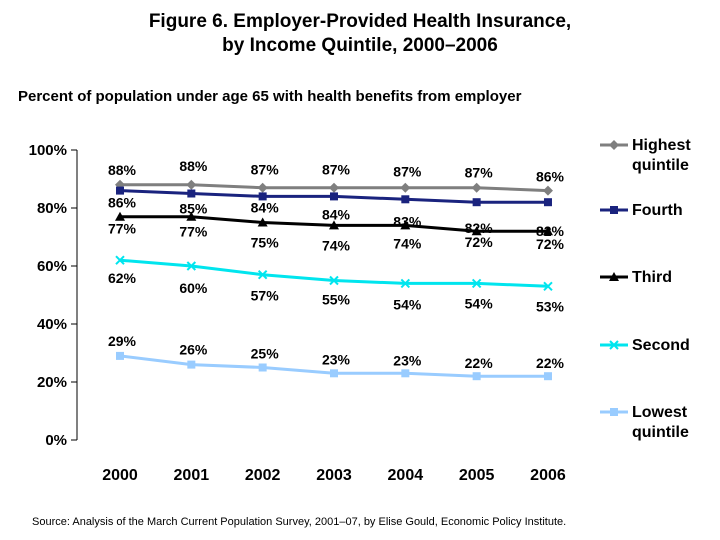 The width and height of the screenshot is (720, 540). What do you see at coordinates (56, 440) in the screenshot?
I see `y-tick-label: 0%` at bounding box center [56, 440].